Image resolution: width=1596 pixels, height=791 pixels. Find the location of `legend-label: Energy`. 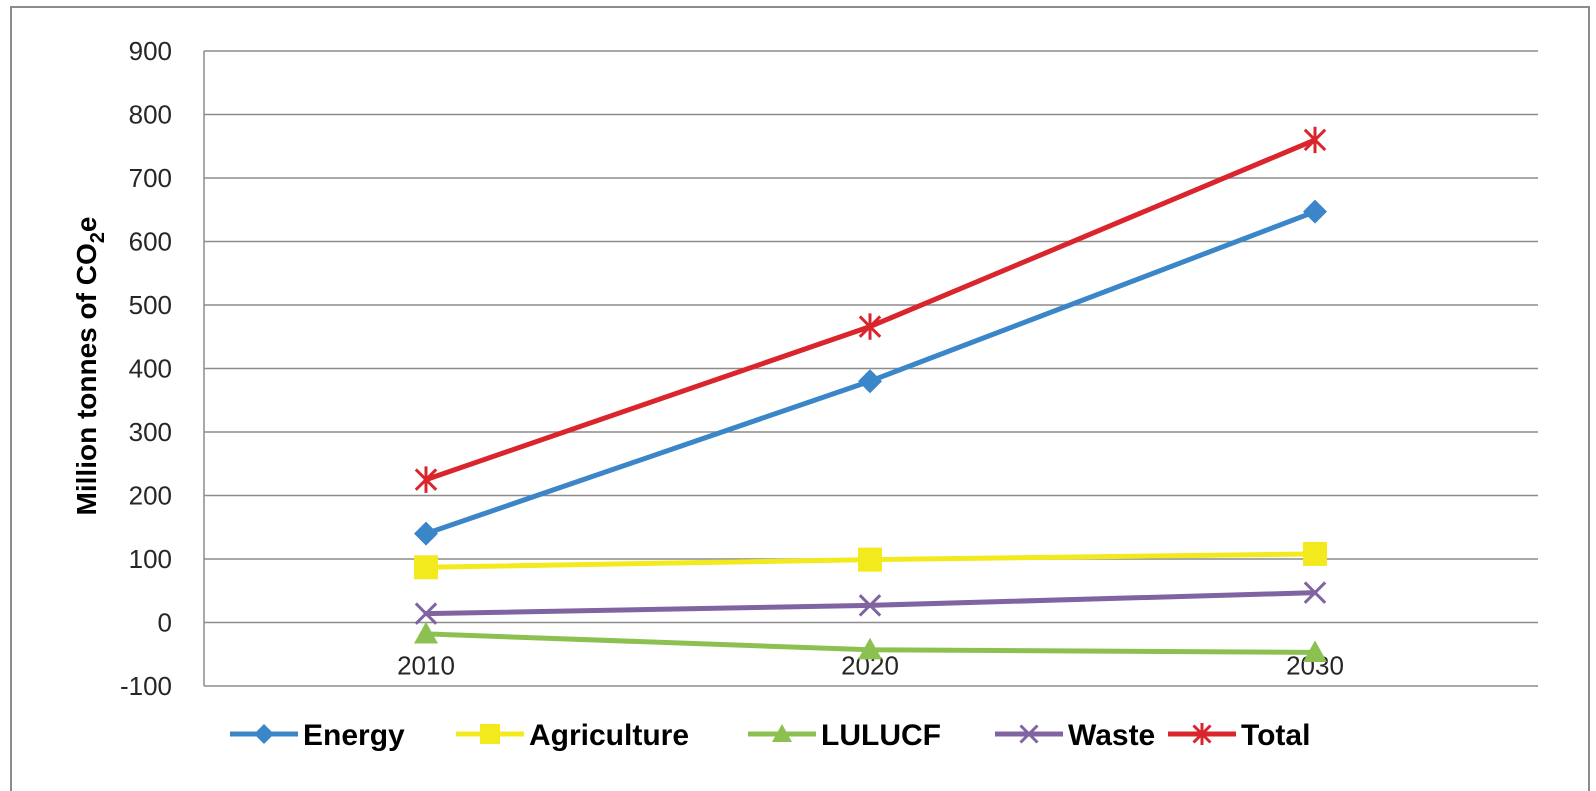

legend-label: Energy is located at coordinates (354, 735).